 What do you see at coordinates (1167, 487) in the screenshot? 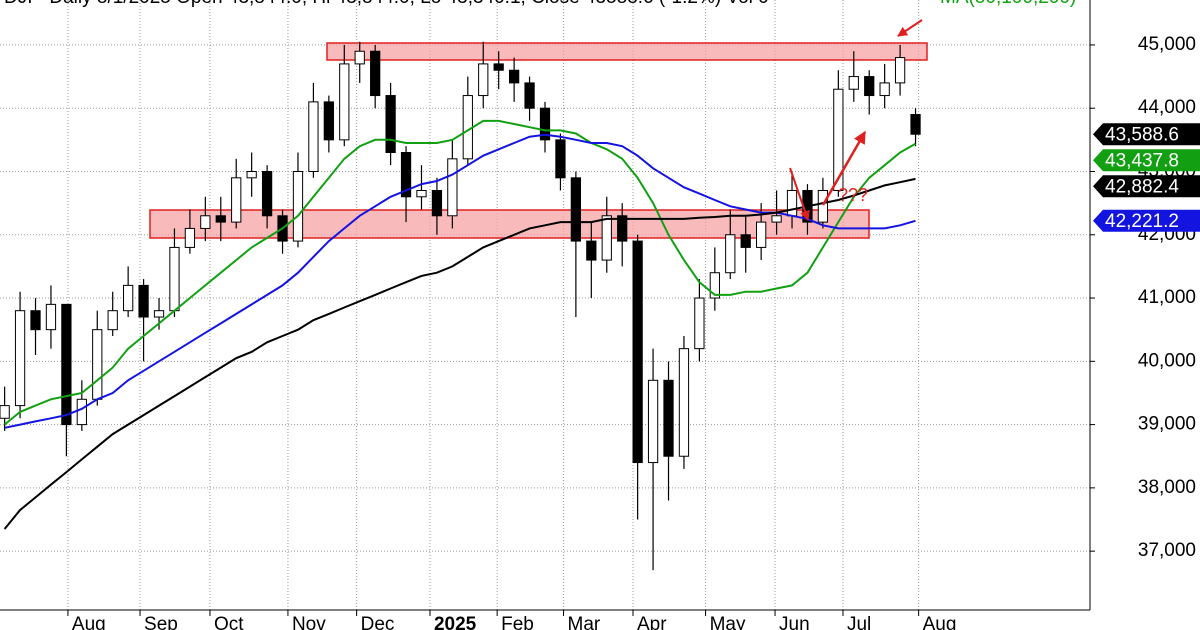
I see `y-tick-label: 38,000` at bounding box center [1167, 487].